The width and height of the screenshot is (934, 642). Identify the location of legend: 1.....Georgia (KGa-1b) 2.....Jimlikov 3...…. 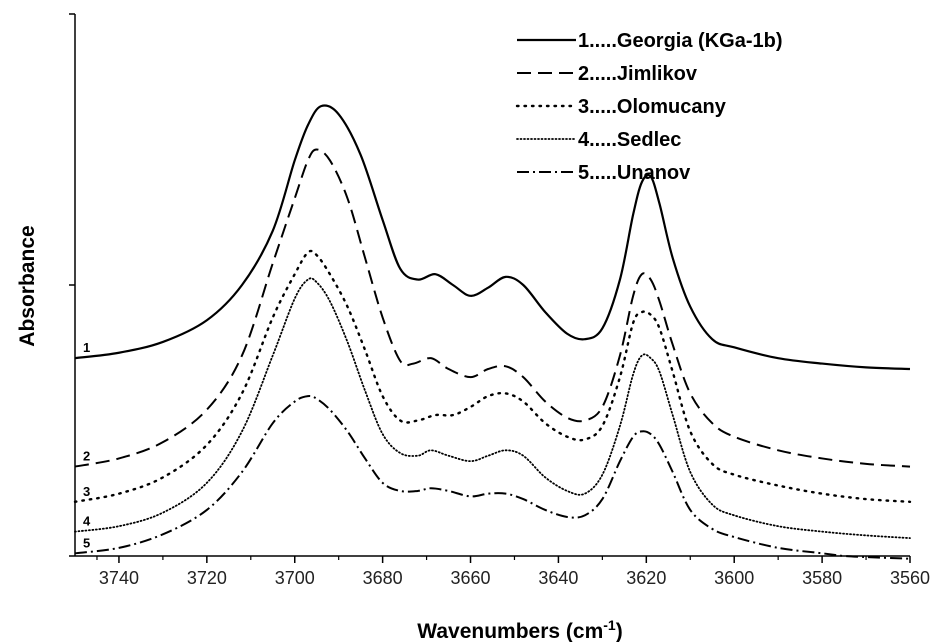
(648, 107).